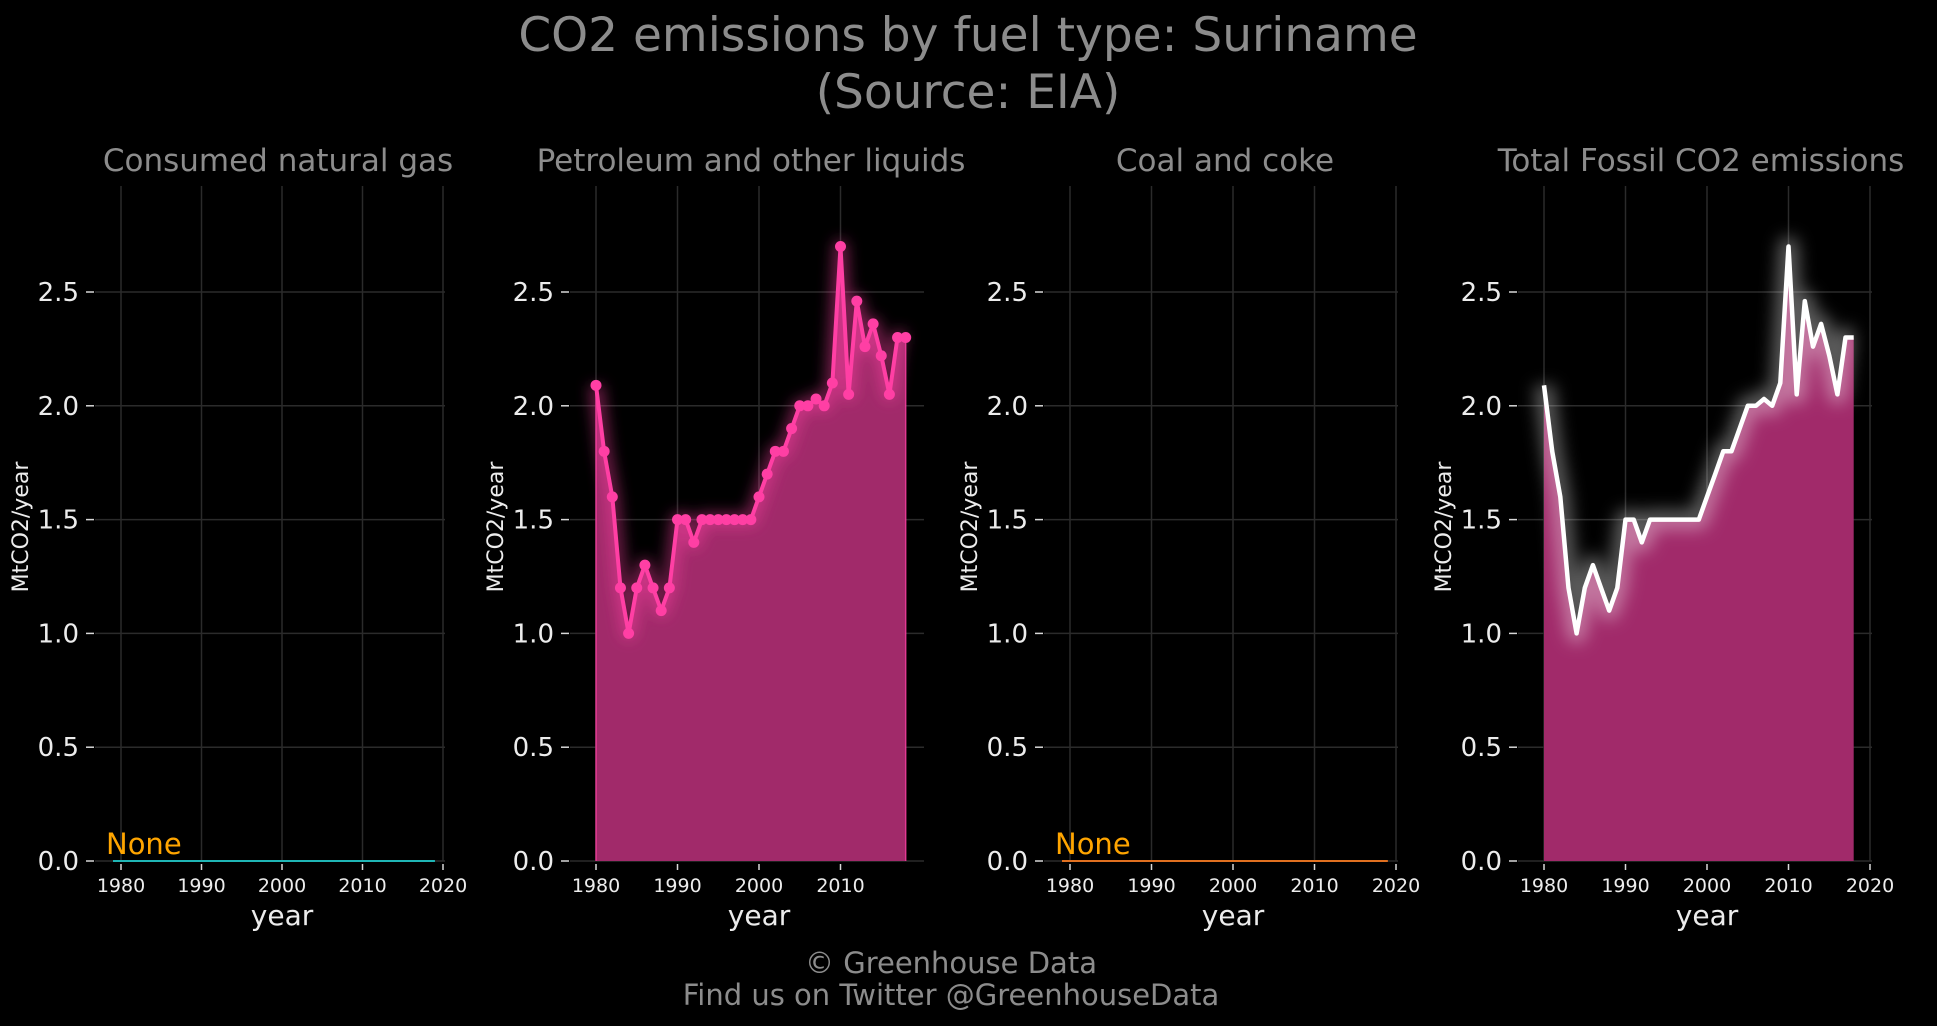  I want to click on panel-title: Total Fossil CO2 emissions, so click(1701, 161).